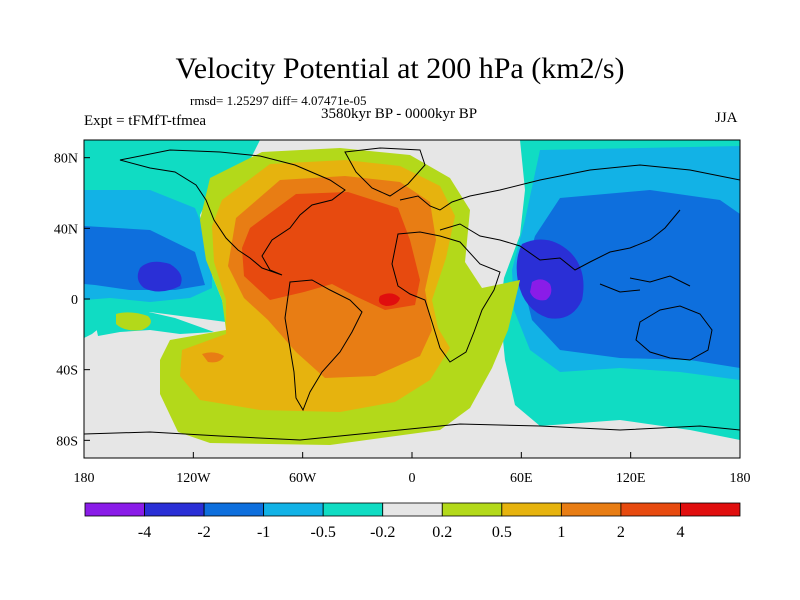 This screenshot has height=600, width=800. What do you see at coordinates (412, 521) in the screenshot?
I see `colorbar: -4 -2 -1 -0.5 -0.2 0.2 0.5 1 2 4` at bounding box center [412, 521].